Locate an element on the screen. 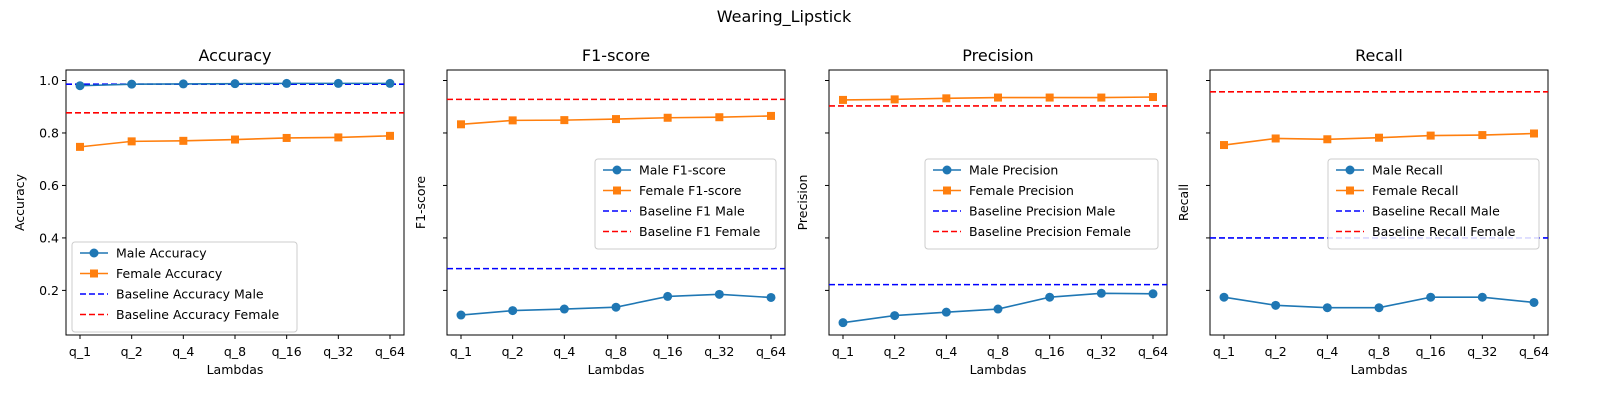 The width and height of the screenshot is (1600, 400). legend-label: Male Precision is located at coordinates (1013, 170).